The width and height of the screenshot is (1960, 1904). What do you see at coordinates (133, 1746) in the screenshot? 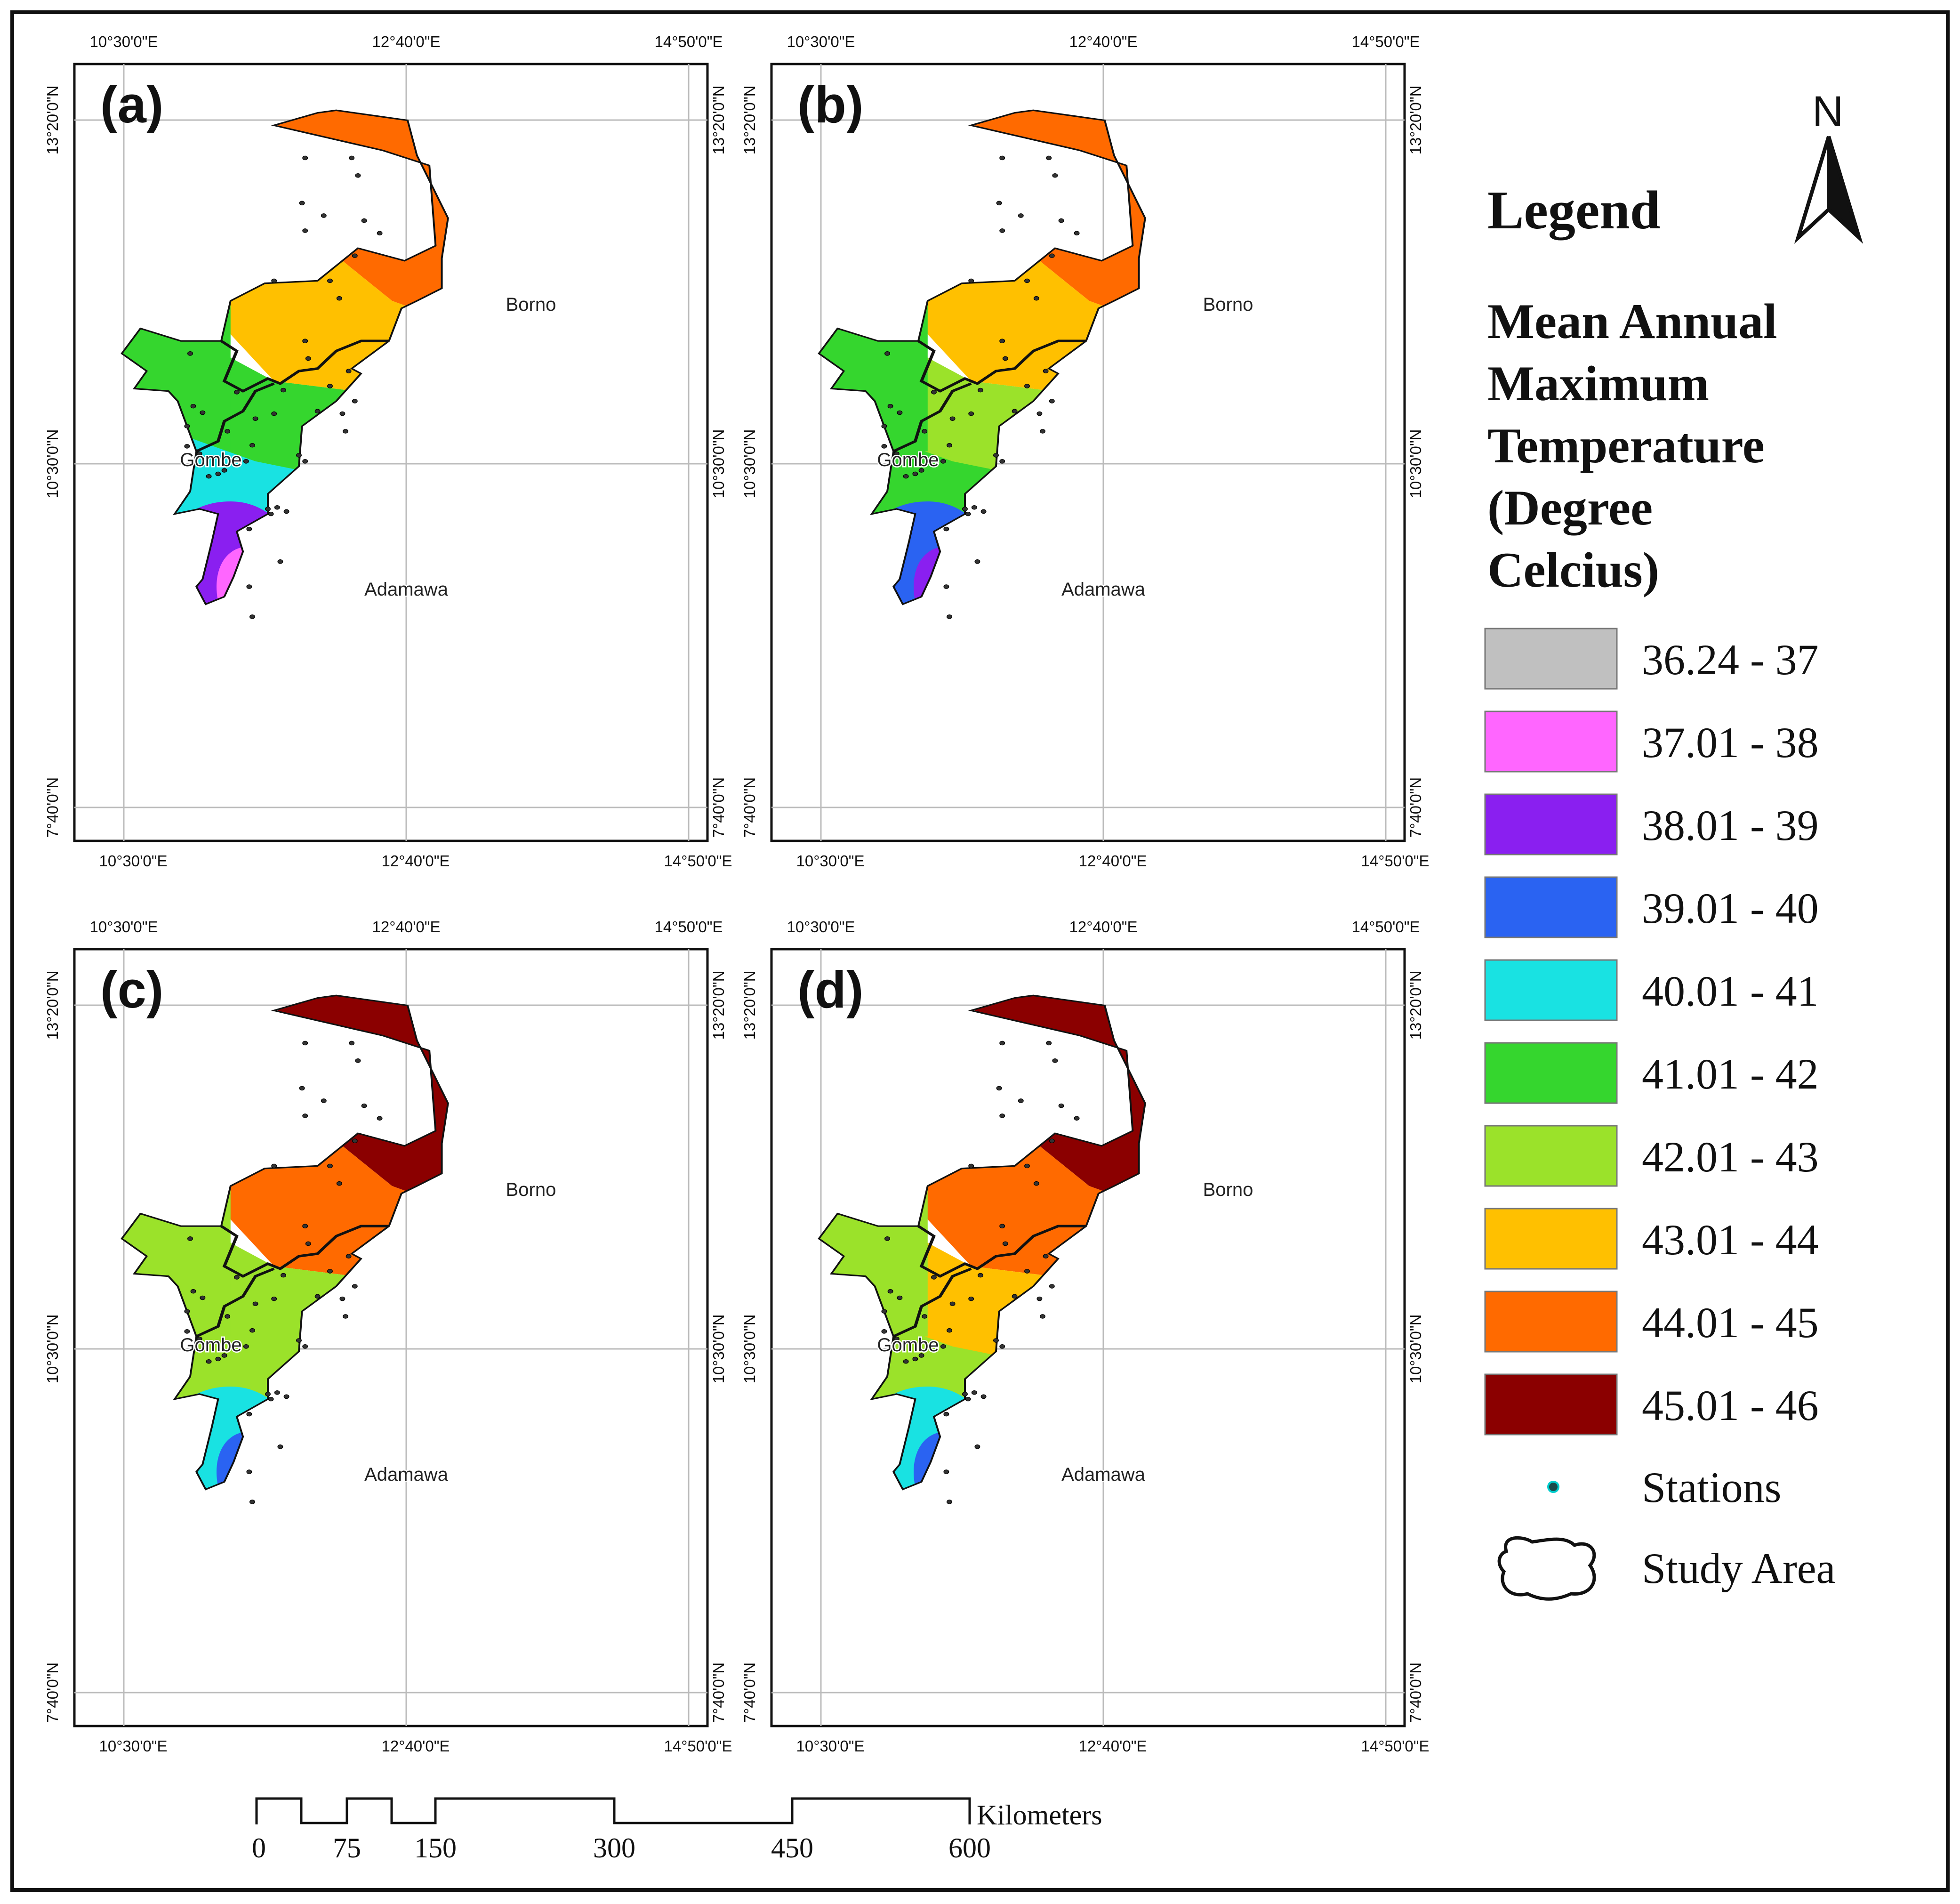
I see `longitude-label: 10°30'0"E` at bounding box center [133, 1746].